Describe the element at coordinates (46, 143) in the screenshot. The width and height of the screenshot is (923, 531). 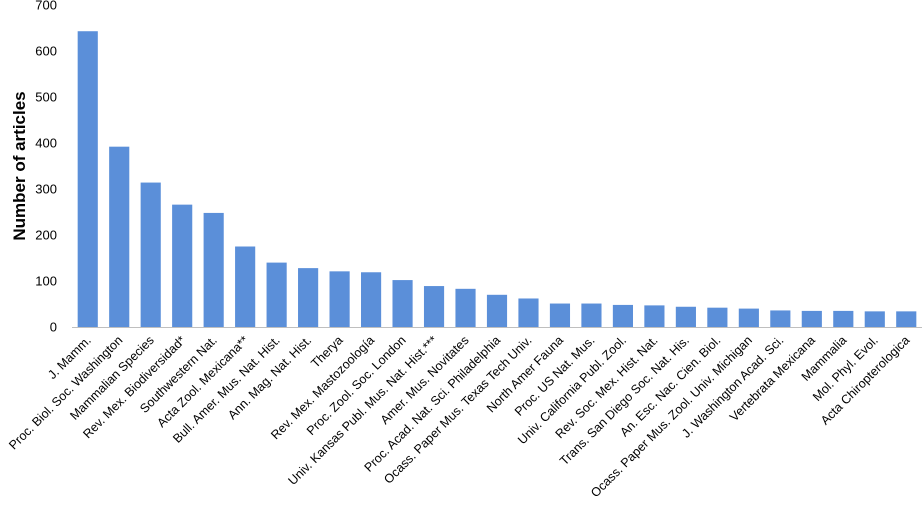
I see `y-tick-label: 400` at that location.